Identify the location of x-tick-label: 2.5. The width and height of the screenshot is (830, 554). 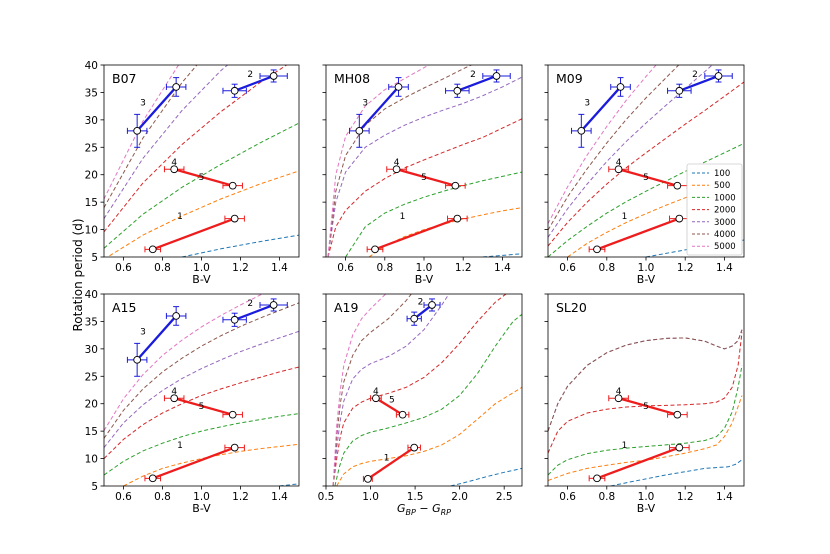
(504, 497).